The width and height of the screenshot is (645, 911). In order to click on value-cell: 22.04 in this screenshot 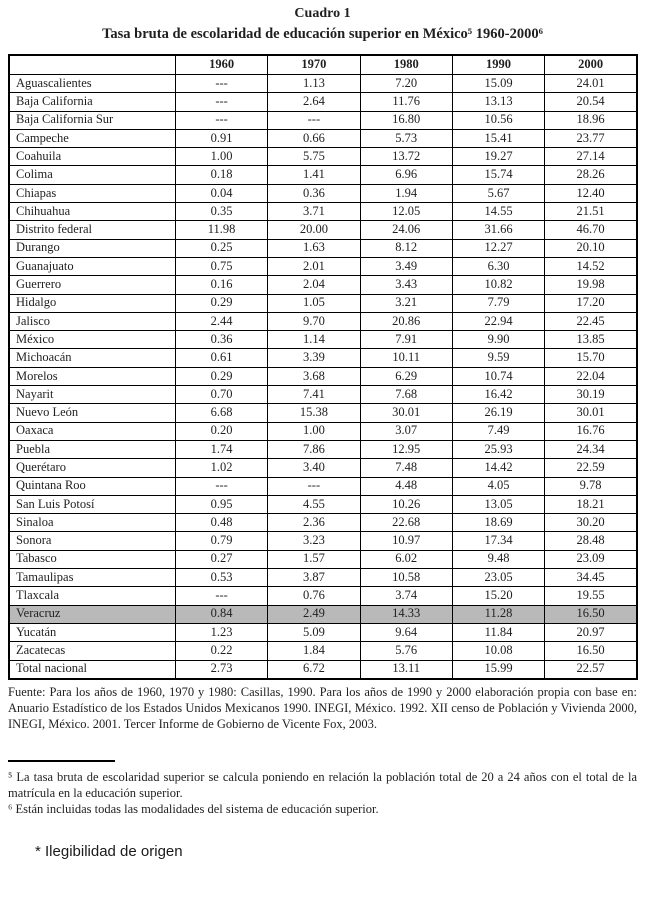, I will do `click(591, 376)`.